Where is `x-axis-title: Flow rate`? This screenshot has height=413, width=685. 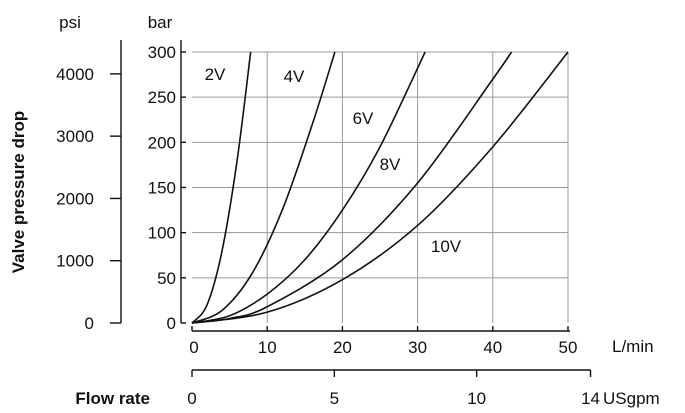
x-axis-title: Flow rate is located at coordinates (112, 398).